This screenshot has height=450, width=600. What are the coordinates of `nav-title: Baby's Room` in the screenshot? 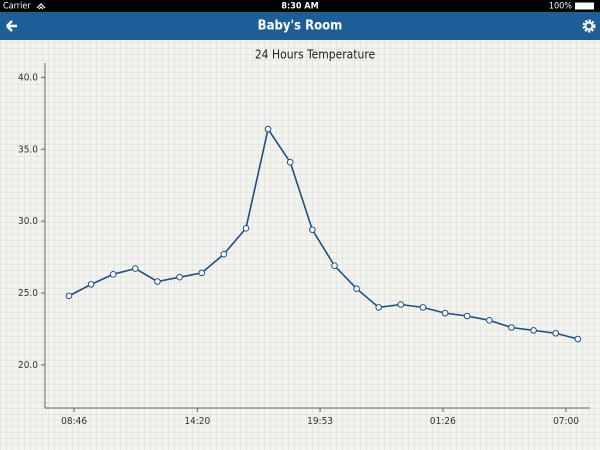 It's located at (300, 26).